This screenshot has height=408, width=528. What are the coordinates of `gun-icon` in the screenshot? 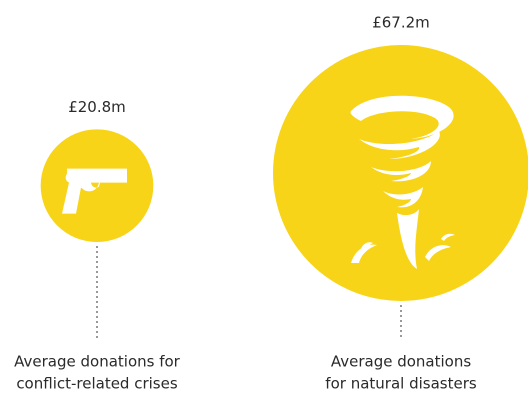 It's located at (94, 191).